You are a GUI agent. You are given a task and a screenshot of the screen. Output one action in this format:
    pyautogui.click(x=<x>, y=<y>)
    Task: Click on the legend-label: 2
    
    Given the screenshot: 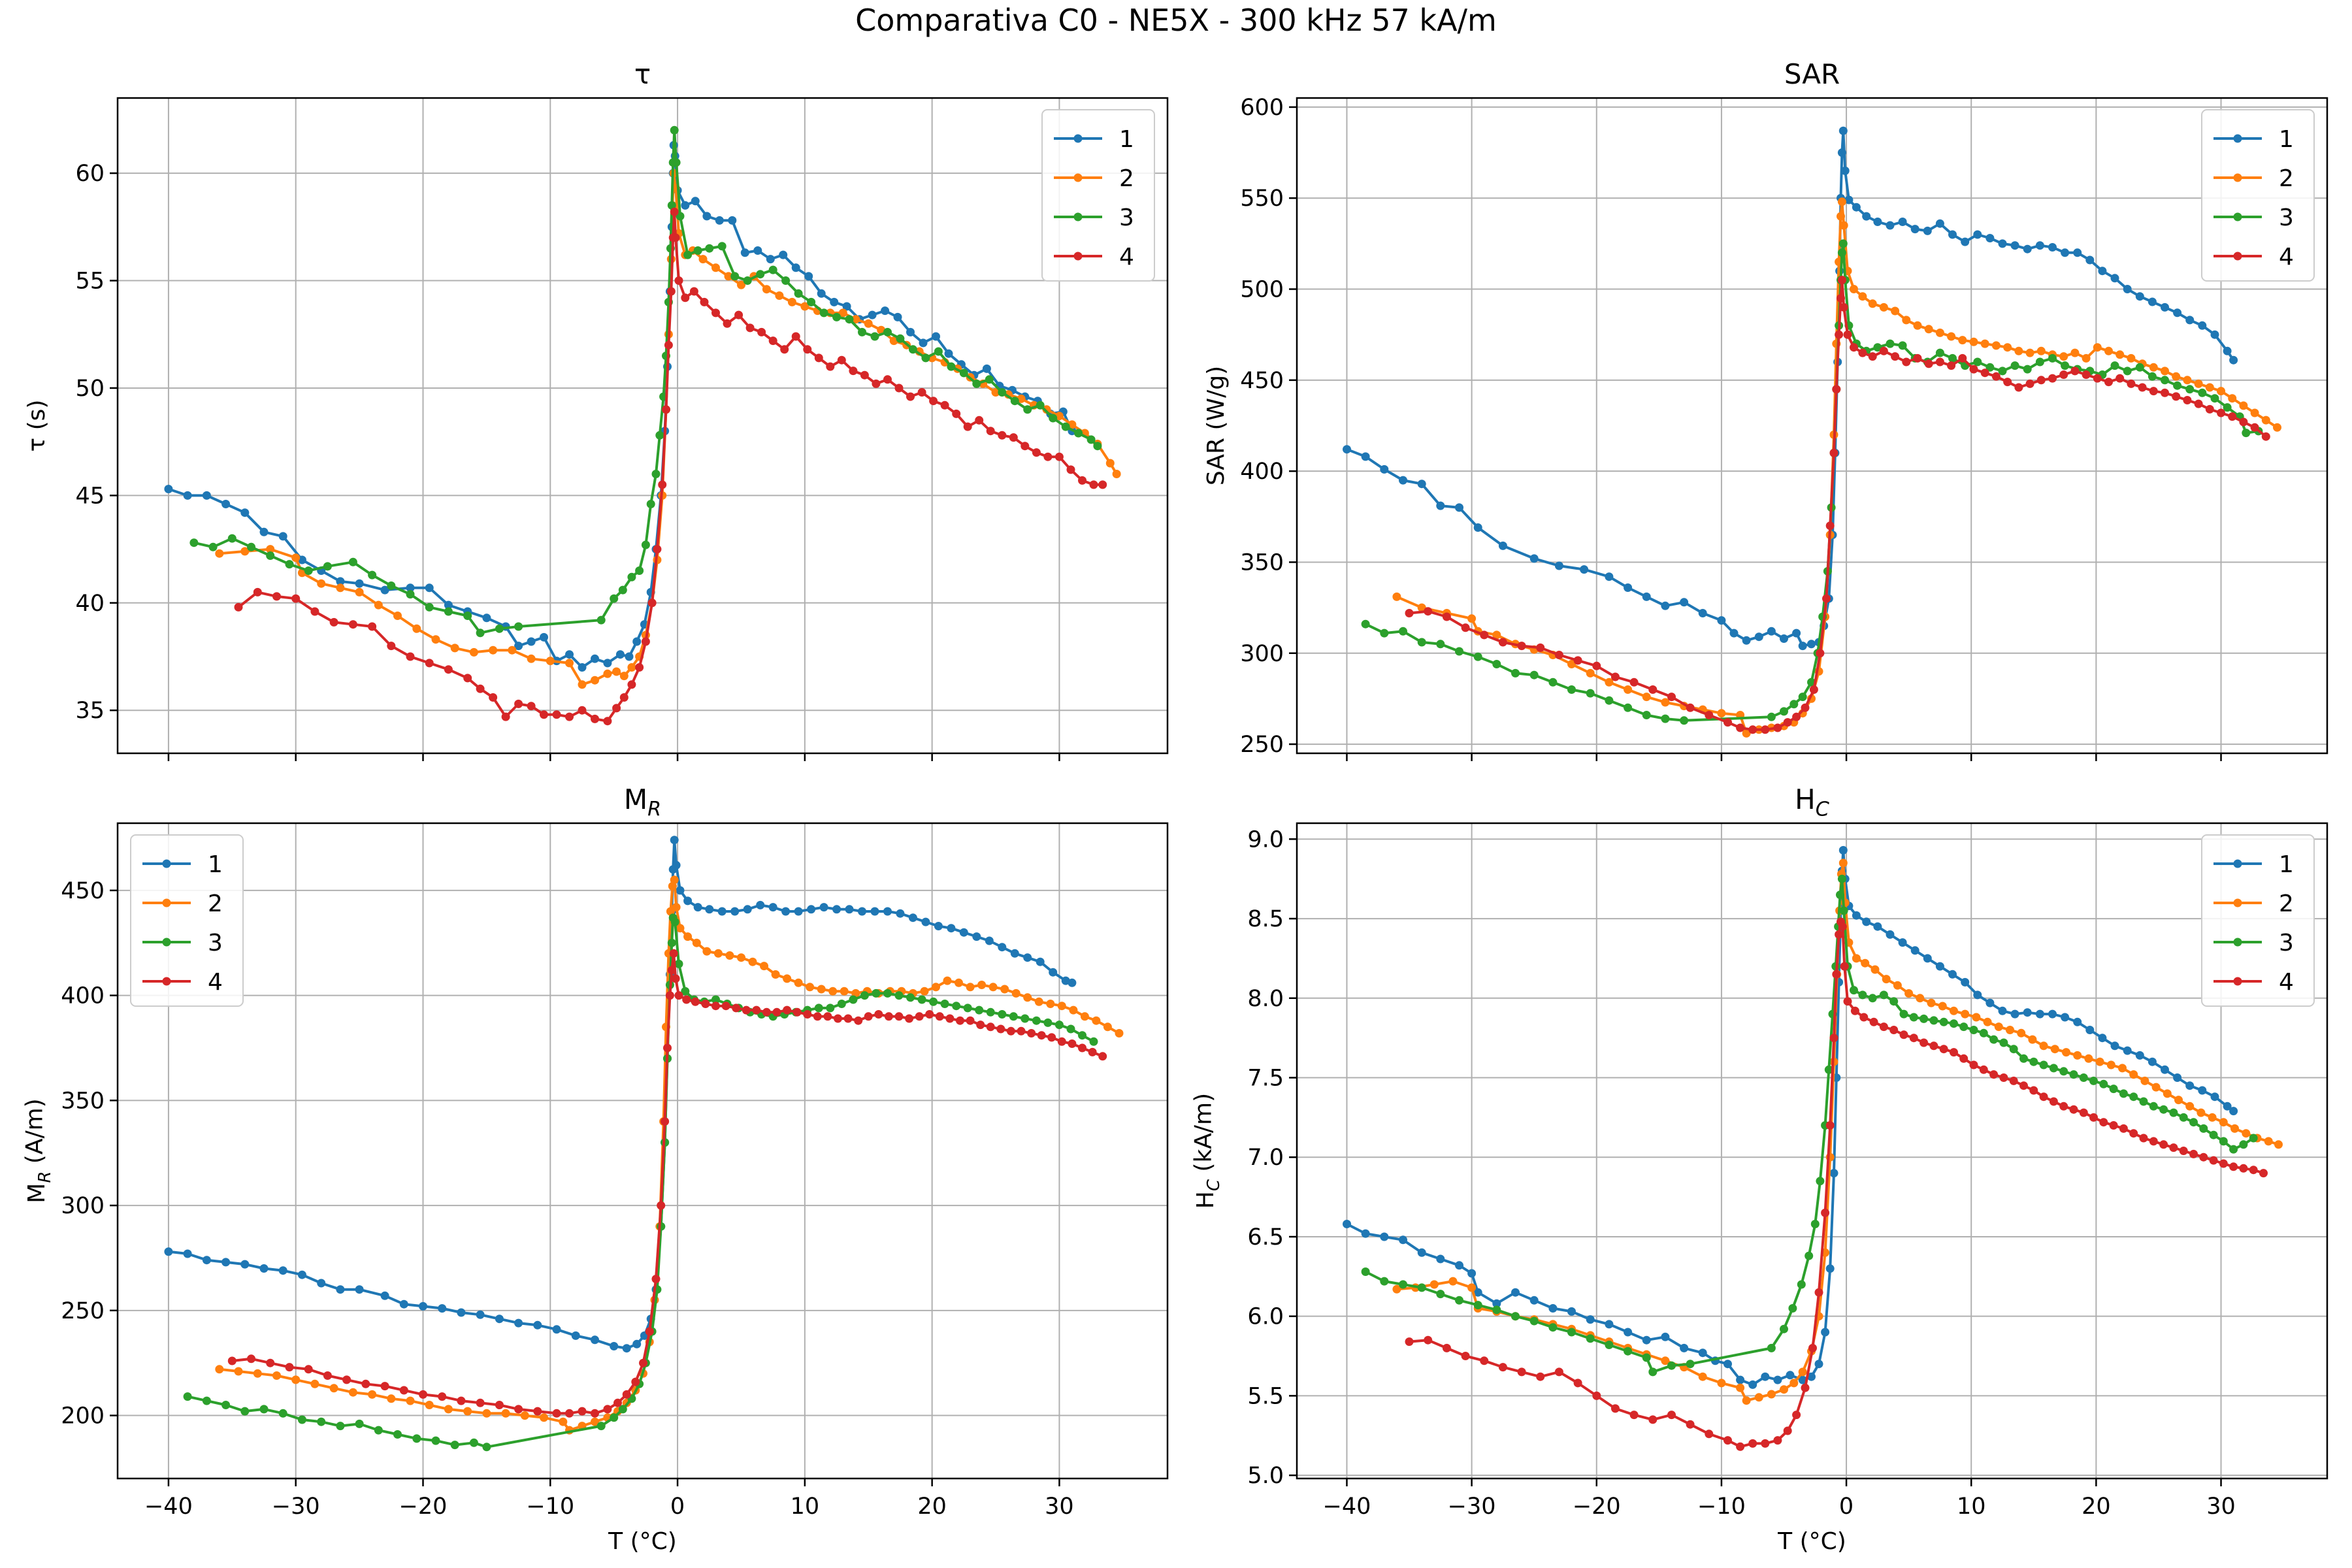 What is the action you would take?
    pyautogui.click(x=215, y=903)
    